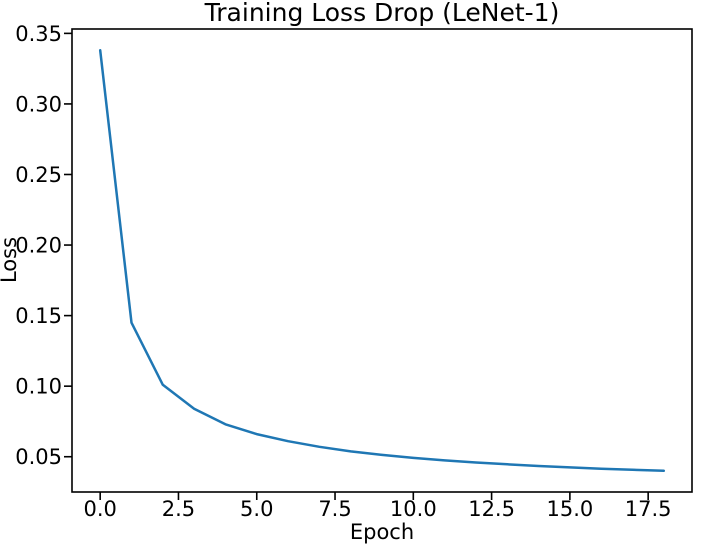  I want to click on y-tick-label: 0.30, so click(38, 104).